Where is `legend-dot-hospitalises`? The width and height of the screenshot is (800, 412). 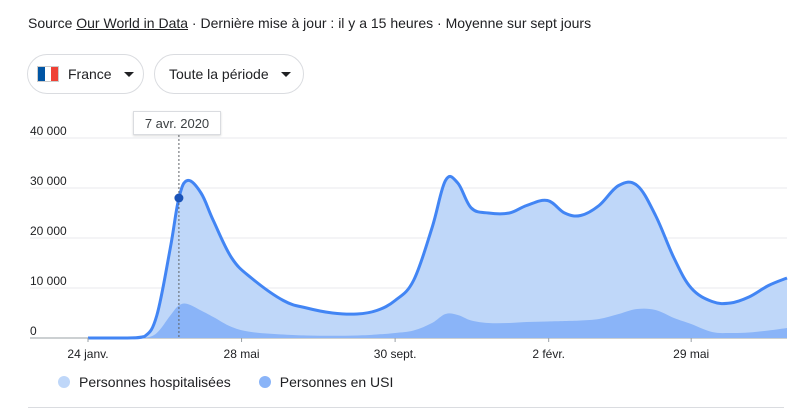 legend-dot-hospitalises is located at coordinates (64, 382).